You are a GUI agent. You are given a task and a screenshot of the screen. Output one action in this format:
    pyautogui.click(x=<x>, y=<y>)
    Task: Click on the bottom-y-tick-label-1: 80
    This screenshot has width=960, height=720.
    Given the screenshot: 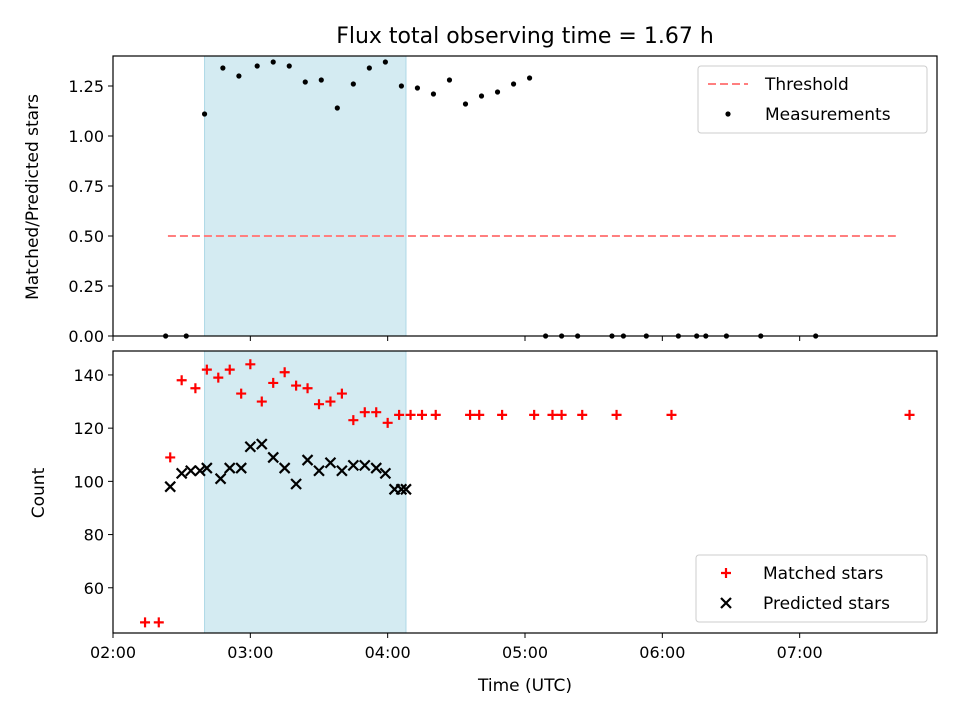 What is the action you would take?
    pyautogui.click(x=94, y=535)
    